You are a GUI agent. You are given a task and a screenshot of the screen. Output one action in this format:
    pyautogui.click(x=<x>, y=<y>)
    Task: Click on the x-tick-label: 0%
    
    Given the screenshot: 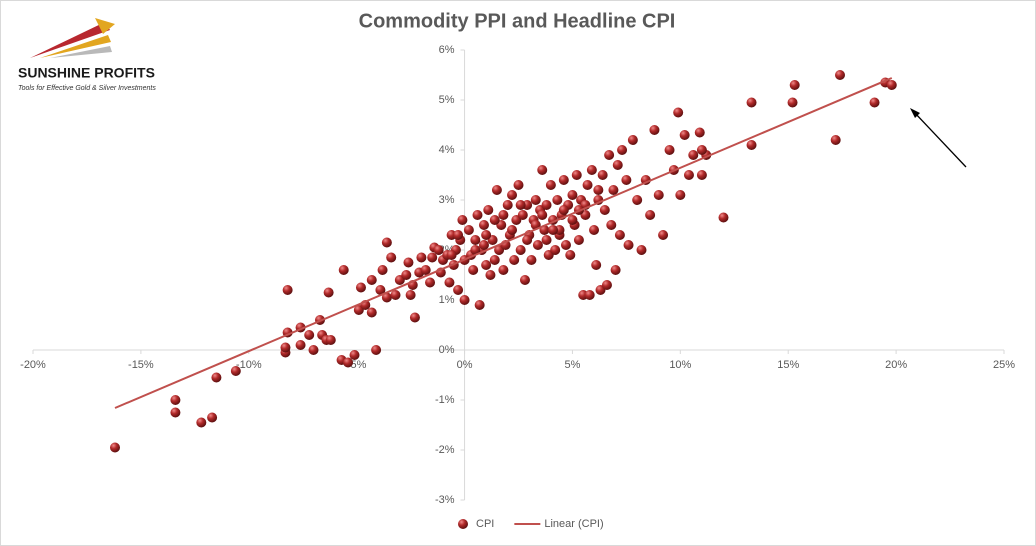 What is the action you would take?
    pyautogui.click(x=465, y=365)
    